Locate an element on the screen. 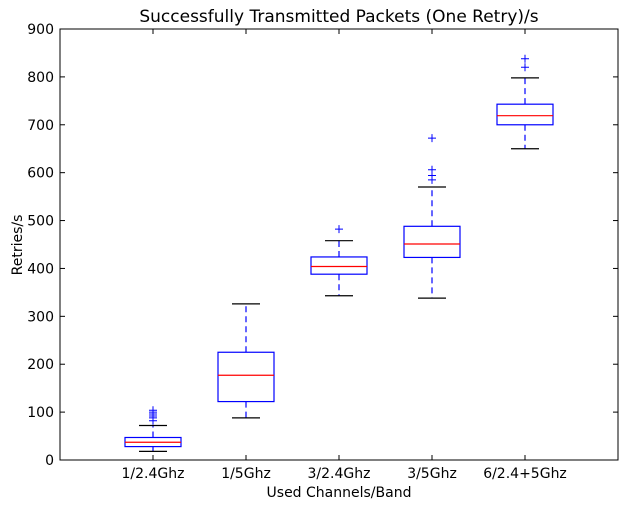 The image size is (626, 511). x-axis-label: Used Channels/Band is located at coordinates (339, 493).